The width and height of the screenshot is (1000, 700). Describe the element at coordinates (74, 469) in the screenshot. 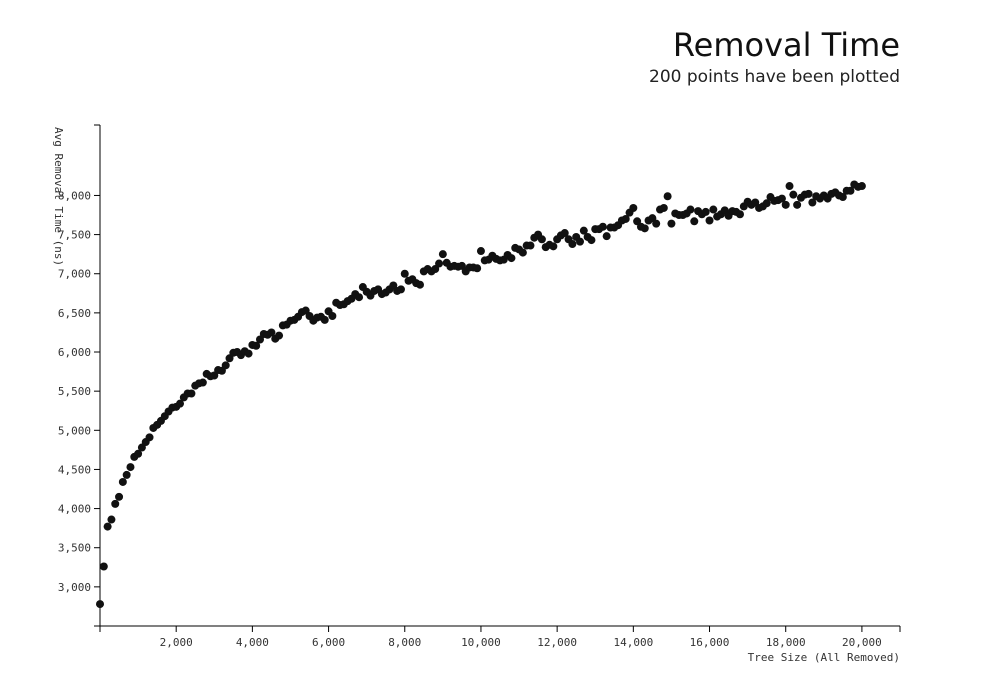

I see `y-tick-label: 4,500` at that location.